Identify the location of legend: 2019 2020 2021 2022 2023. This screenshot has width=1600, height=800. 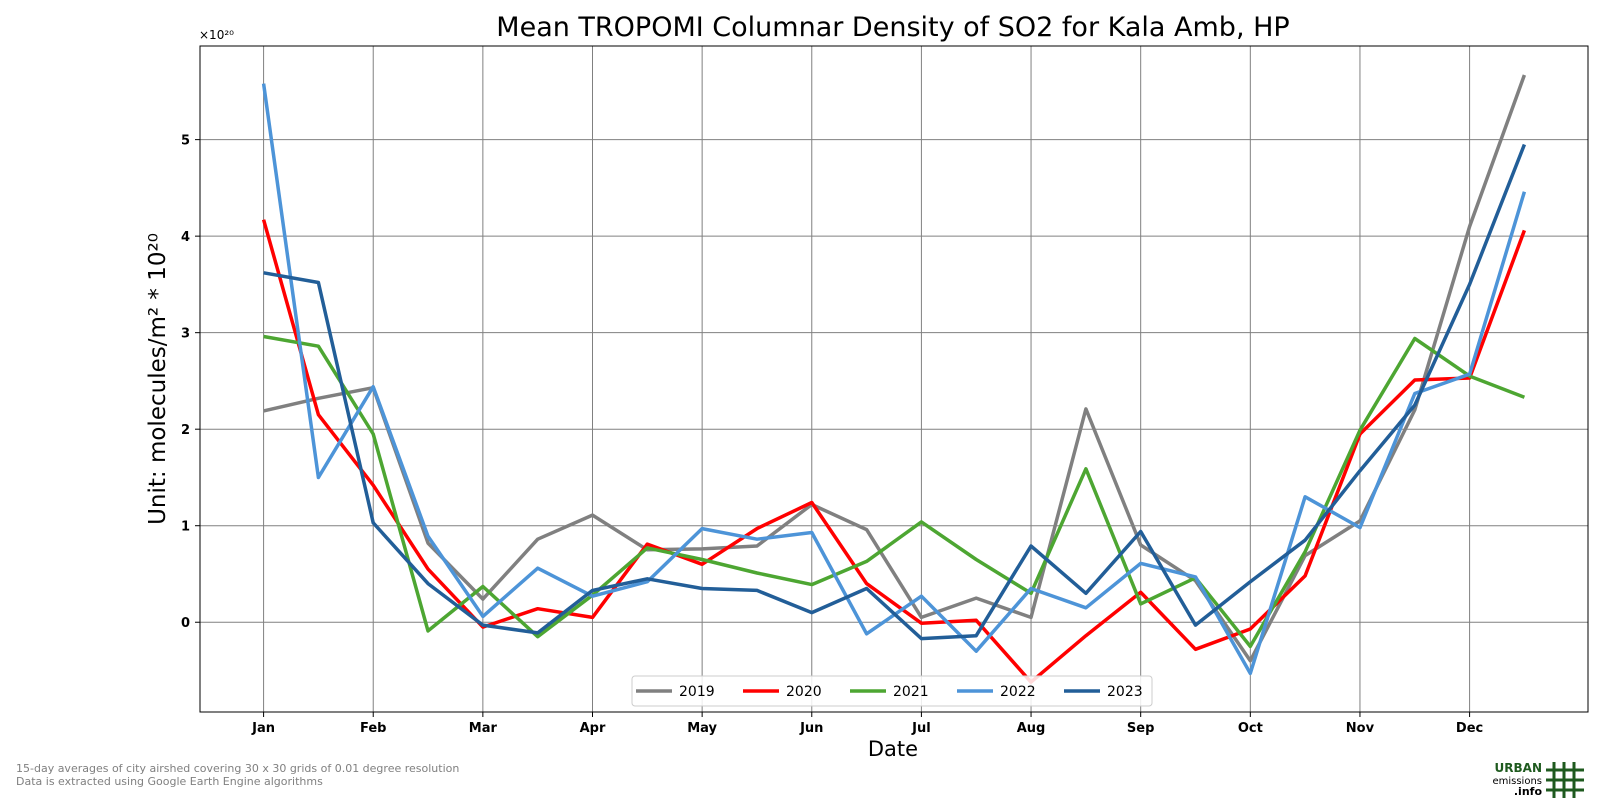
(892, 691).